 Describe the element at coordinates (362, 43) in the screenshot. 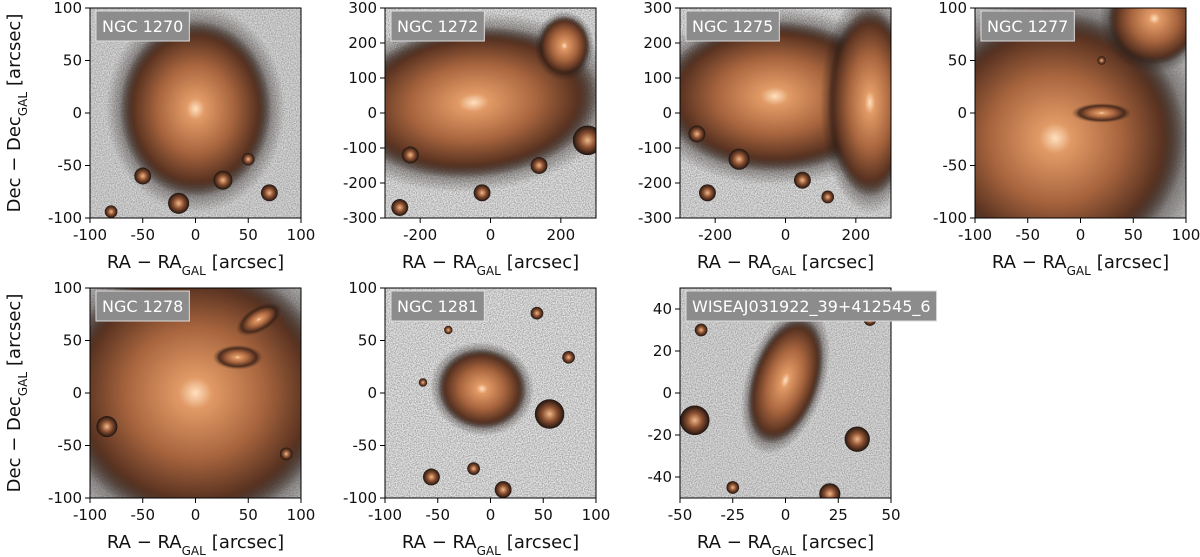

I see `y-tick-label: 200` at that location.